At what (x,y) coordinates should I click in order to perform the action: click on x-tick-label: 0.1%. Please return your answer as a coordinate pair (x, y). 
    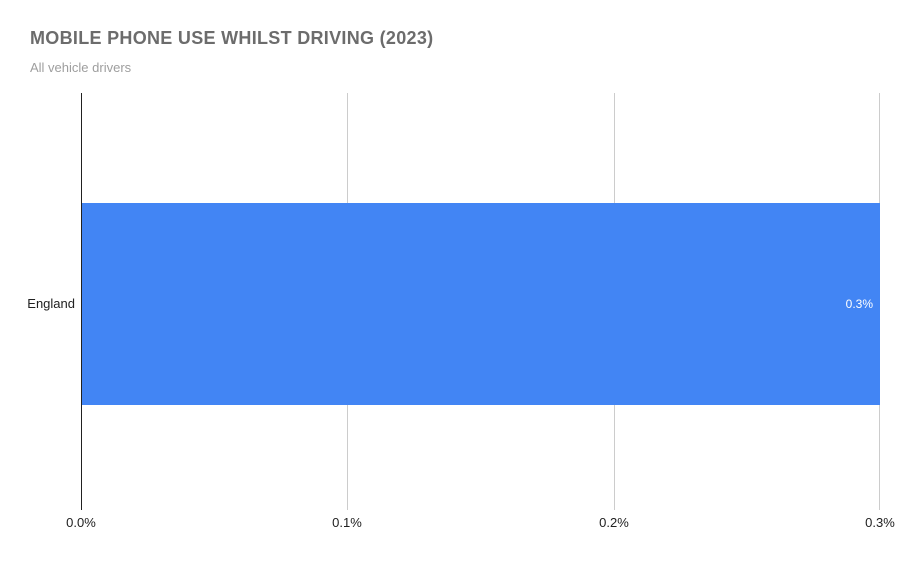
    Looking at the image, I should click on (347, 522).